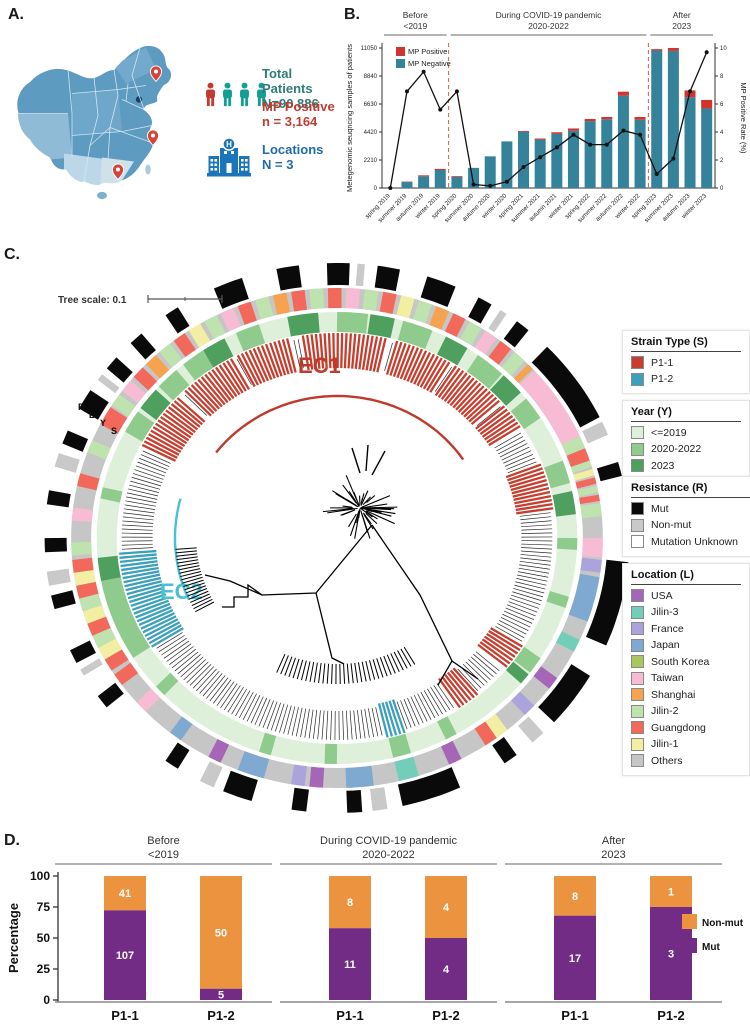 The image size is (750, 1036). I want to click on legend-item-label: France, so click(667, 628).